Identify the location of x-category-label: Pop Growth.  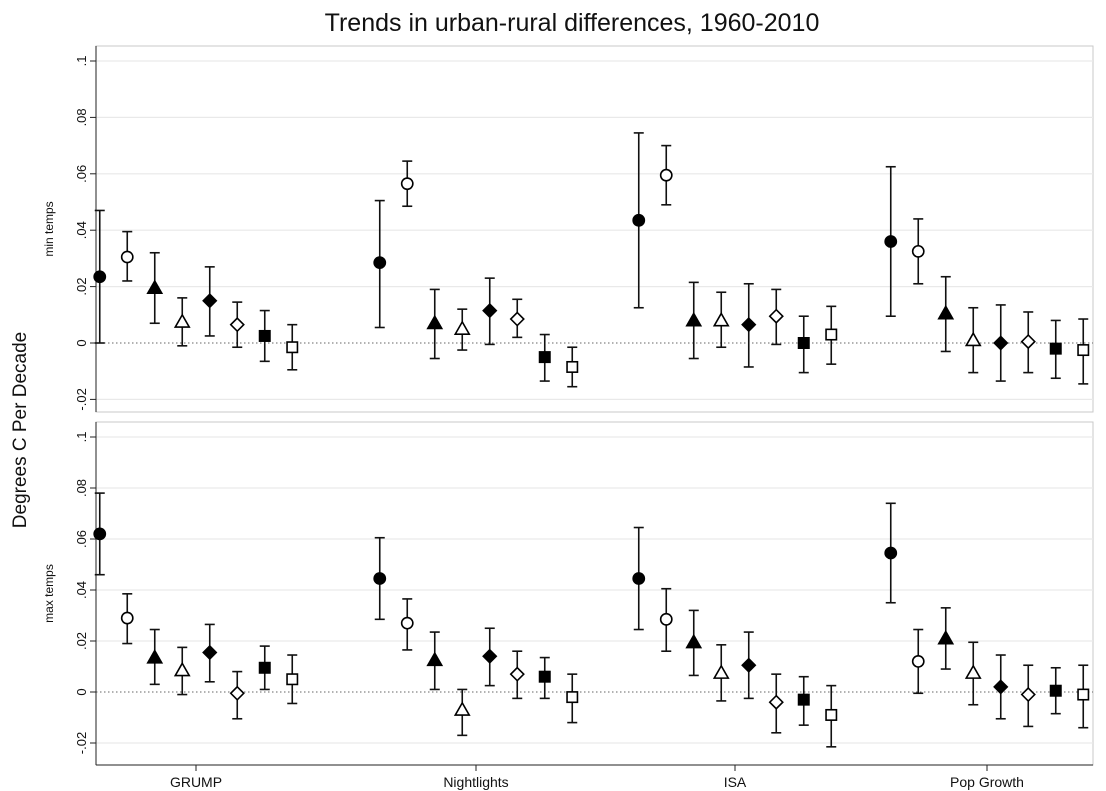
(987, 782).